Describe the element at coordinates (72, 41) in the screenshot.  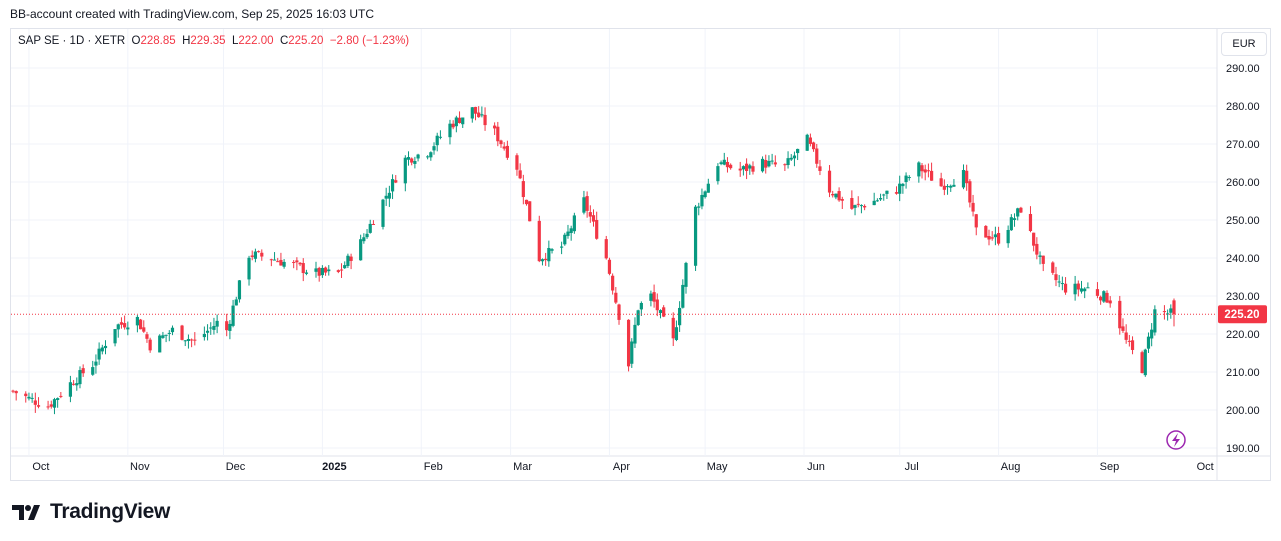
I see `symbol-label: SAP SE · 1D · XETR` at that location.